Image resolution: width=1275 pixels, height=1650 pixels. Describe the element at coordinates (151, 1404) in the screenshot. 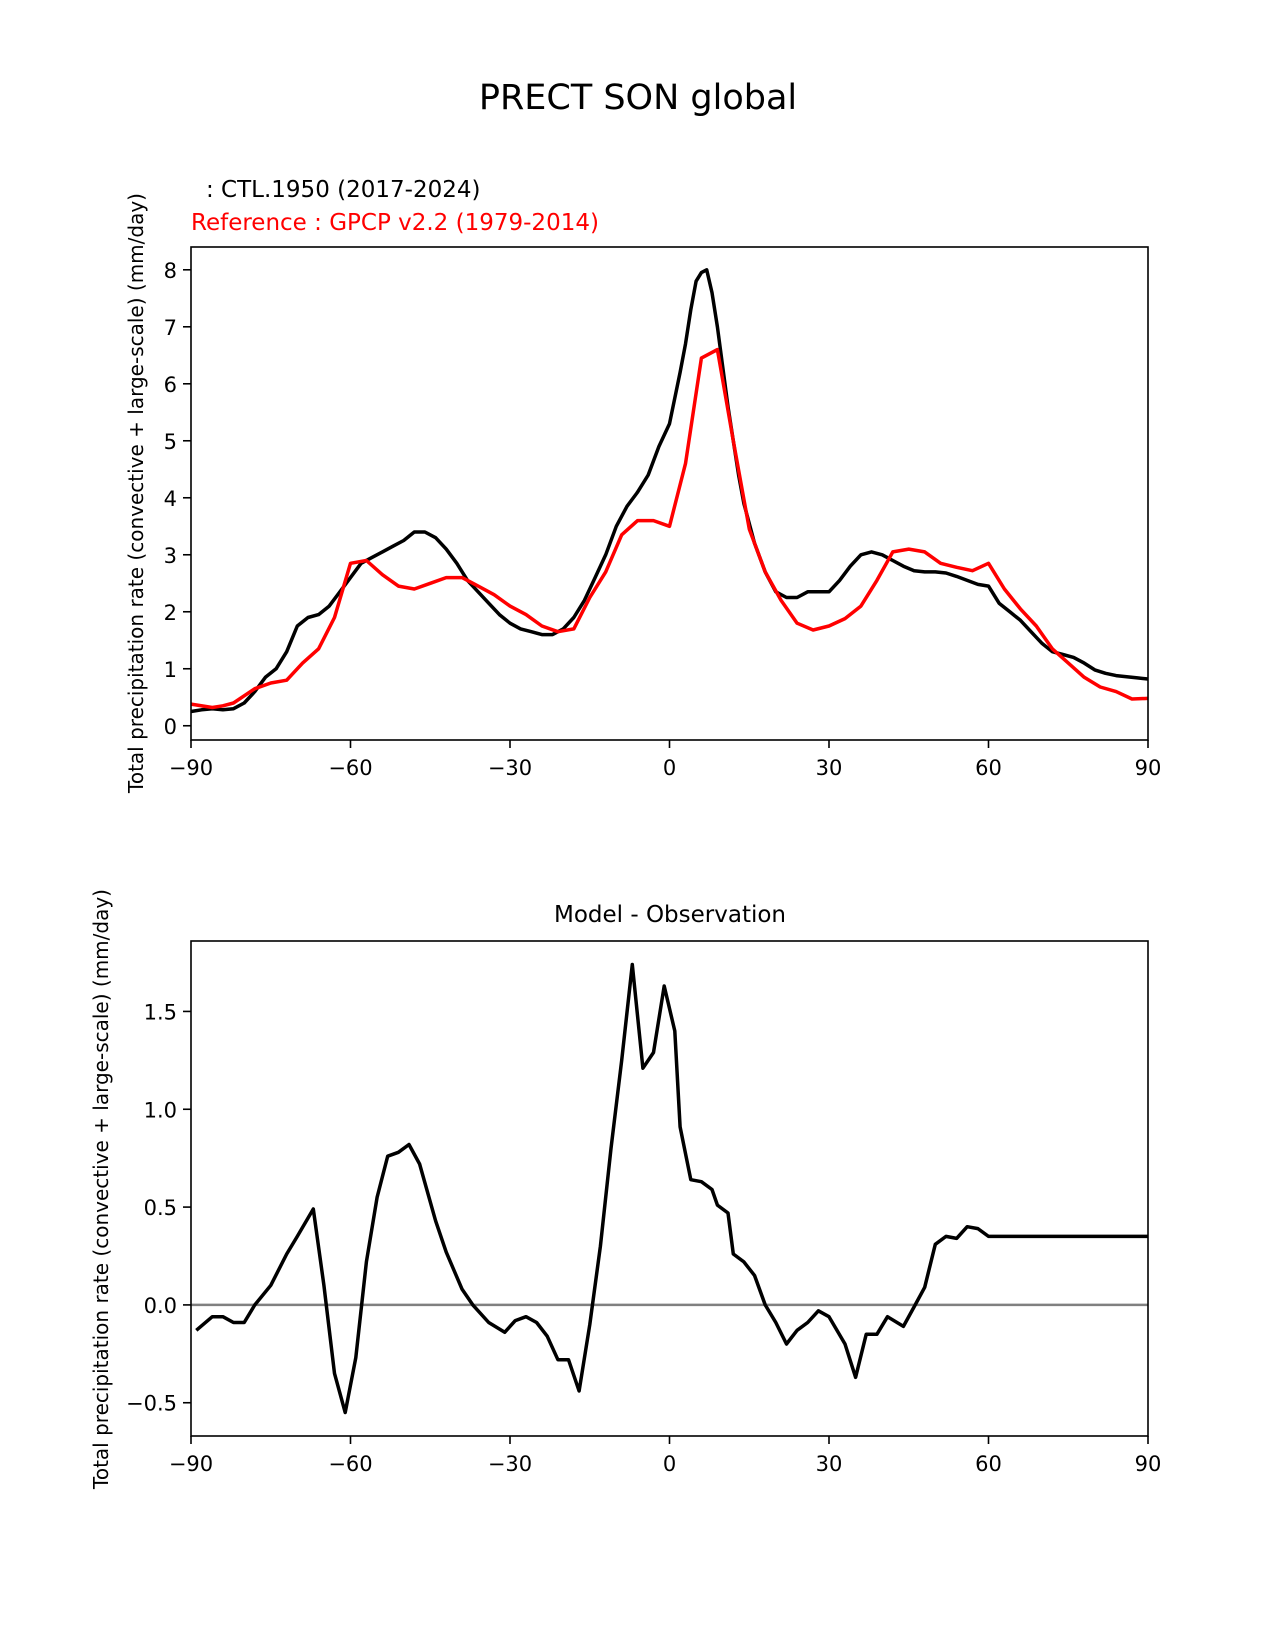

I see `y-tick-label: −0.5` at that location.